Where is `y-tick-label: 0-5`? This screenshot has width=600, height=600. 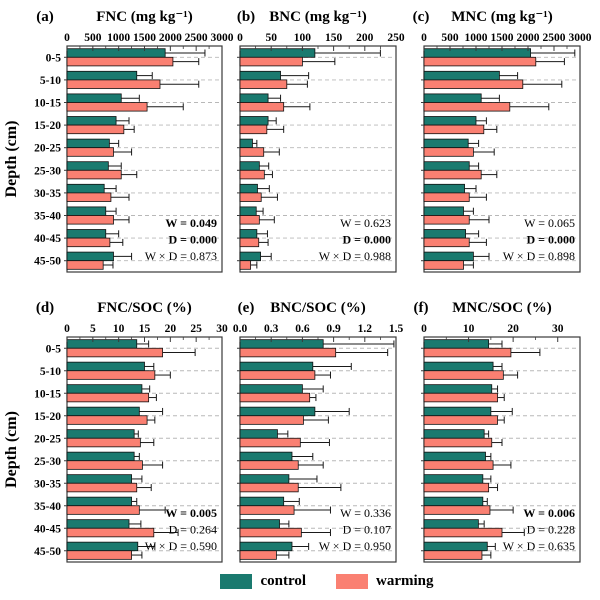 y-tick-label: 0-5 is located at coordinates (54, 349).